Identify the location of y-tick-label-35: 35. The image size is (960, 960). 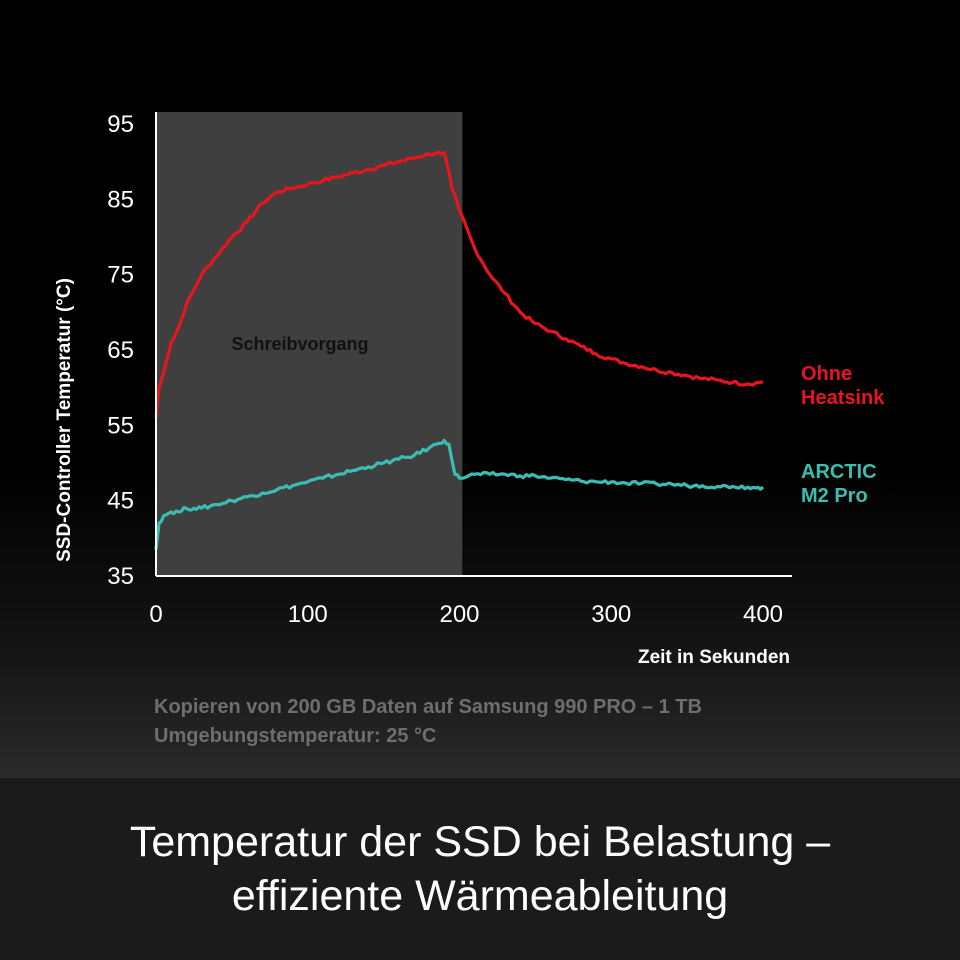
(120, 576).